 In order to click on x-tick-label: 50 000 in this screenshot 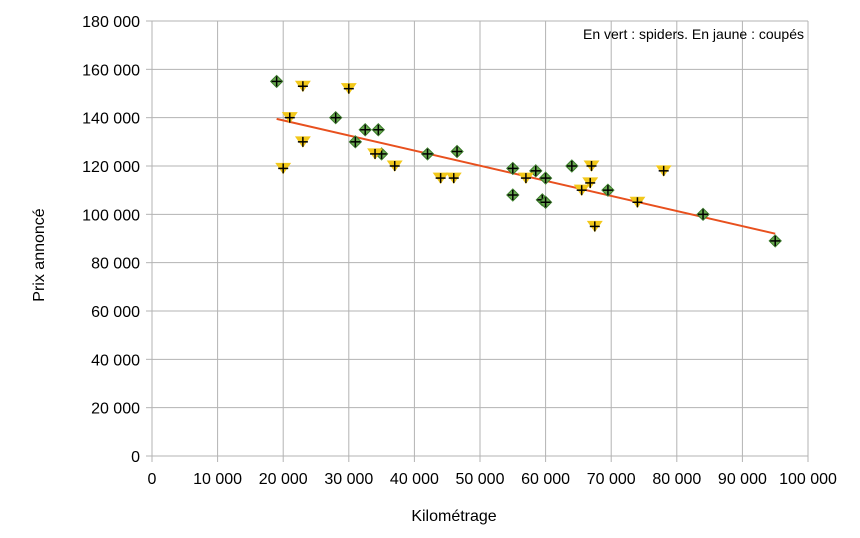, I will do `click(480, 479)`.